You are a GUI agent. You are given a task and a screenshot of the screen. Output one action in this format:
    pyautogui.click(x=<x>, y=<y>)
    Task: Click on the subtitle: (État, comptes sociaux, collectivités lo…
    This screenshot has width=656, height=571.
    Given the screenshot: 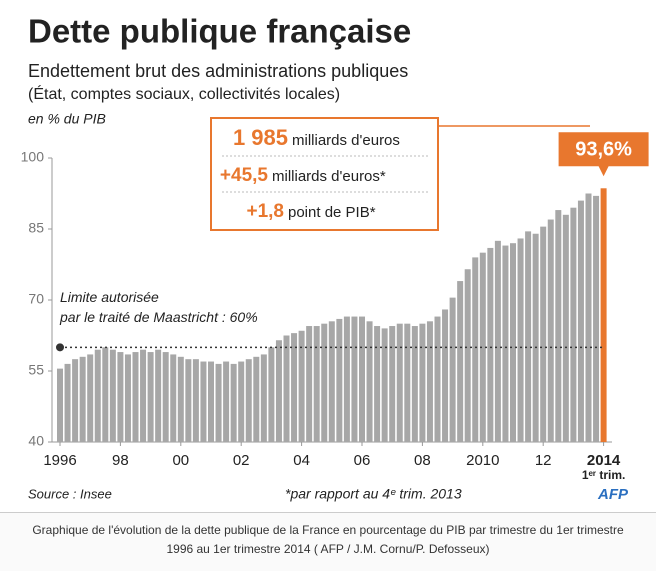 What is the action you would take?
    pyautogui.click(x=184, y=93)
    